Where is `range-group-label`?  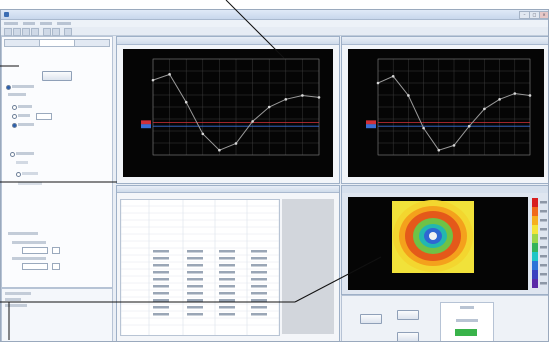
range-group-label is located at coordinates (23, 233).